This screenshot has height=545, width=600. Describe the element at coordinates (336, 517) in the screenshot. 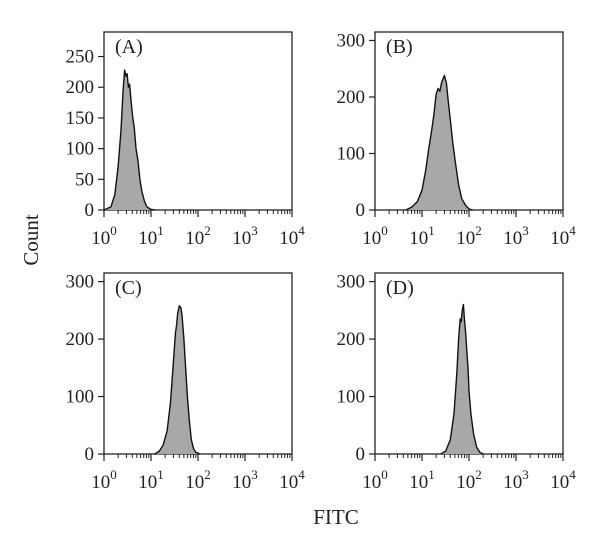

I see `x-axis-label: FITC` at that location.